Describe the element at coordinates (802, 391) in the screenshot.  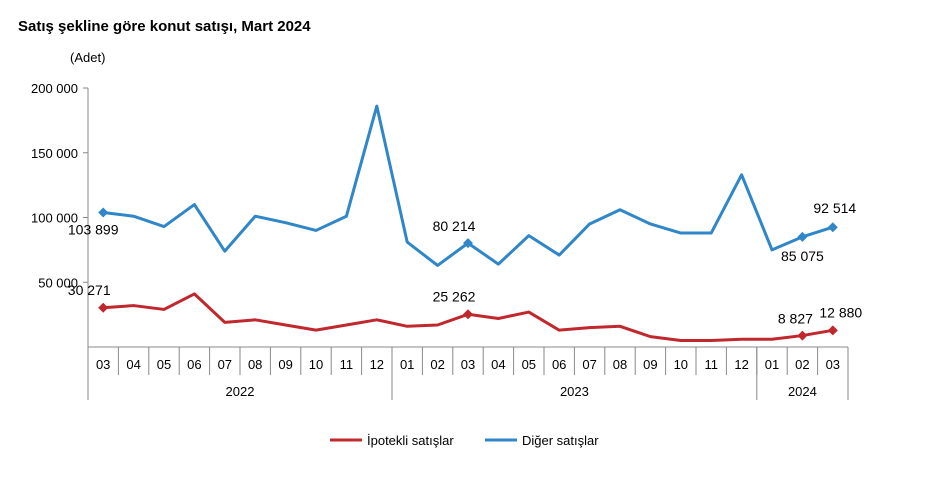
I see `year-label: 2024` at that location.